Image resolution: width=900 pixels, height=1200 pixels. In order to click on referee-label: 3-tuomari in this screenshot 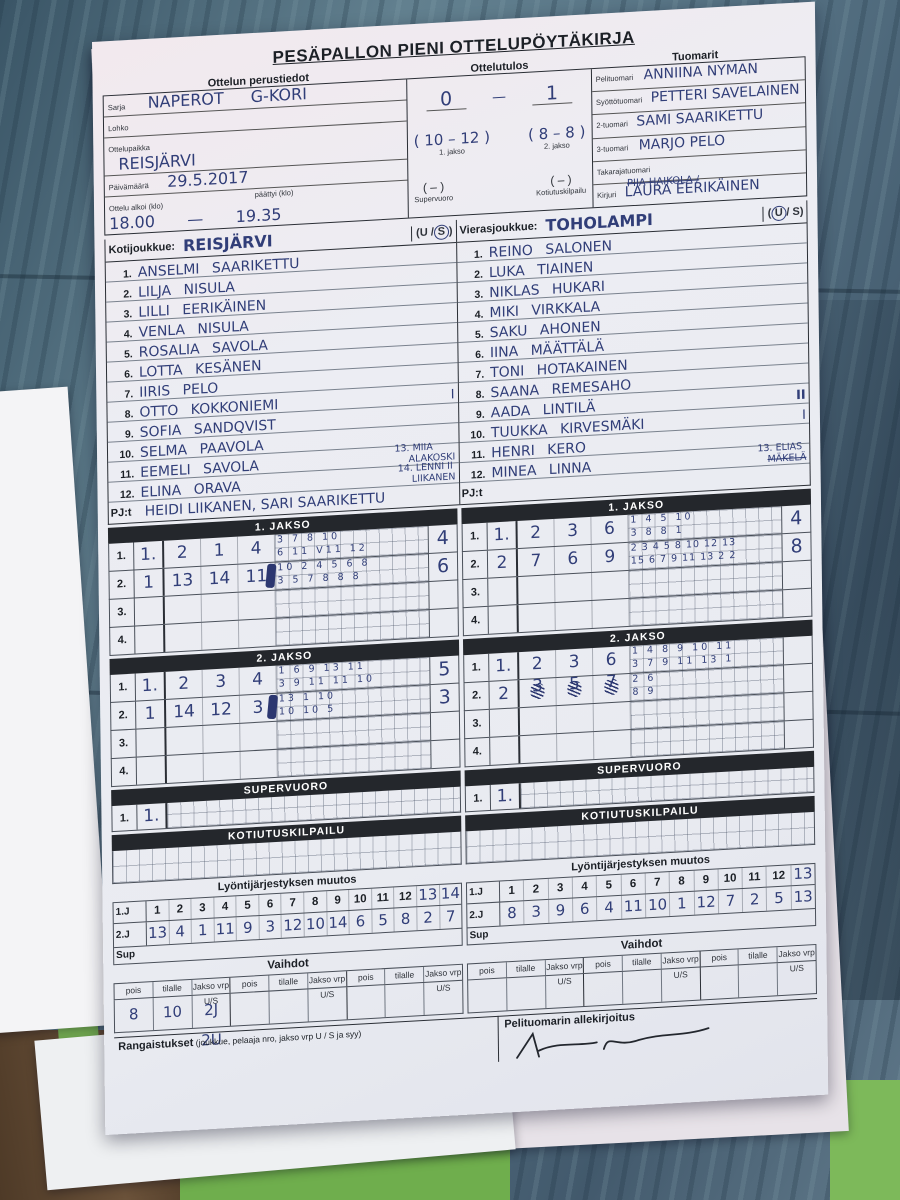, I will do `click(612, 148)`.